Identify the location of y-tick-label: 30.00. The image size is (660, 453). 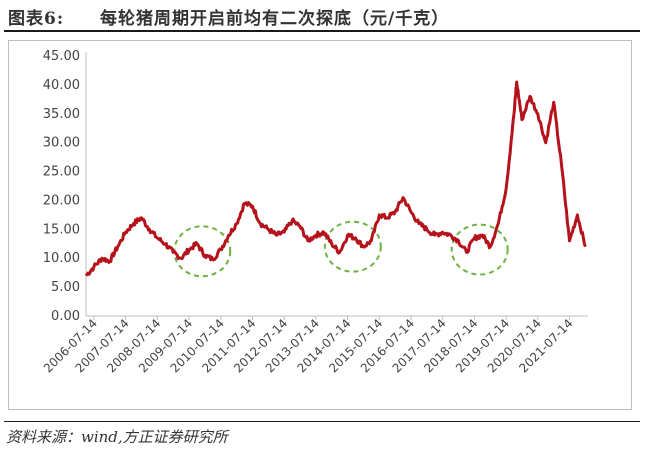
(61, 143).